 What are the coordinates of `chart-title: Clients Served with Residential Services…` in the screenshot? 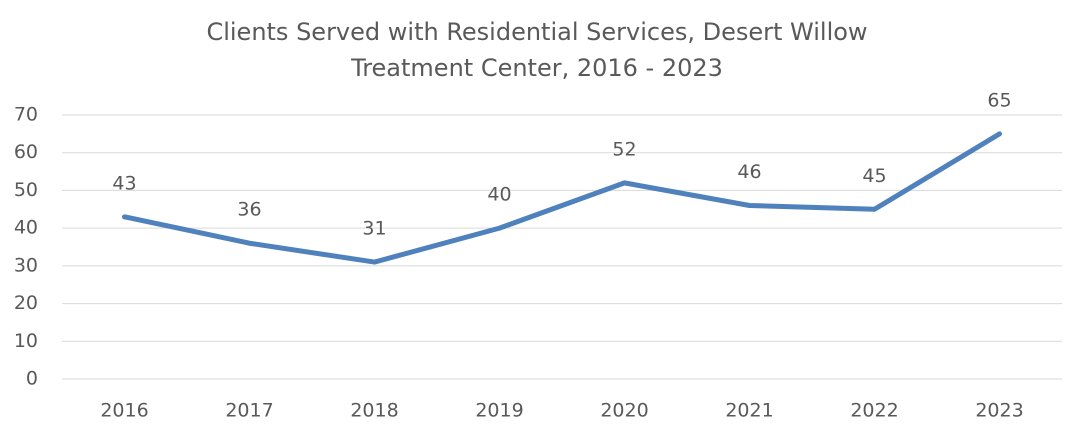 It's located at (537, 50).